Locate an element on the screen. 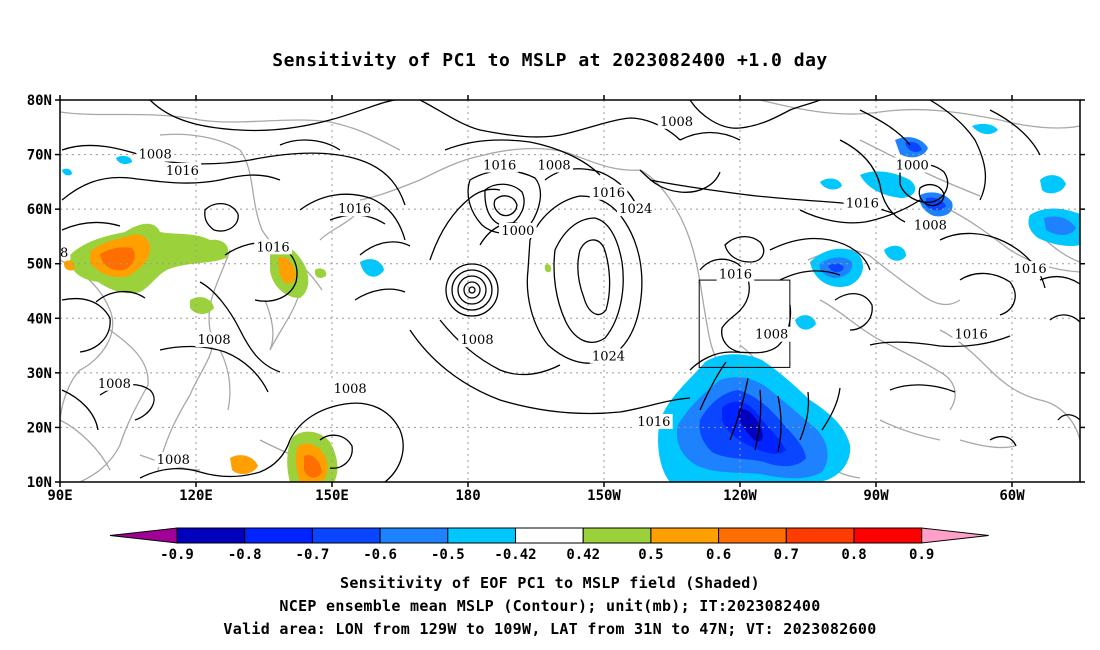 The image size is (1100, 650). colorbar-label: -0.8 is located at coordinates (245, 555).